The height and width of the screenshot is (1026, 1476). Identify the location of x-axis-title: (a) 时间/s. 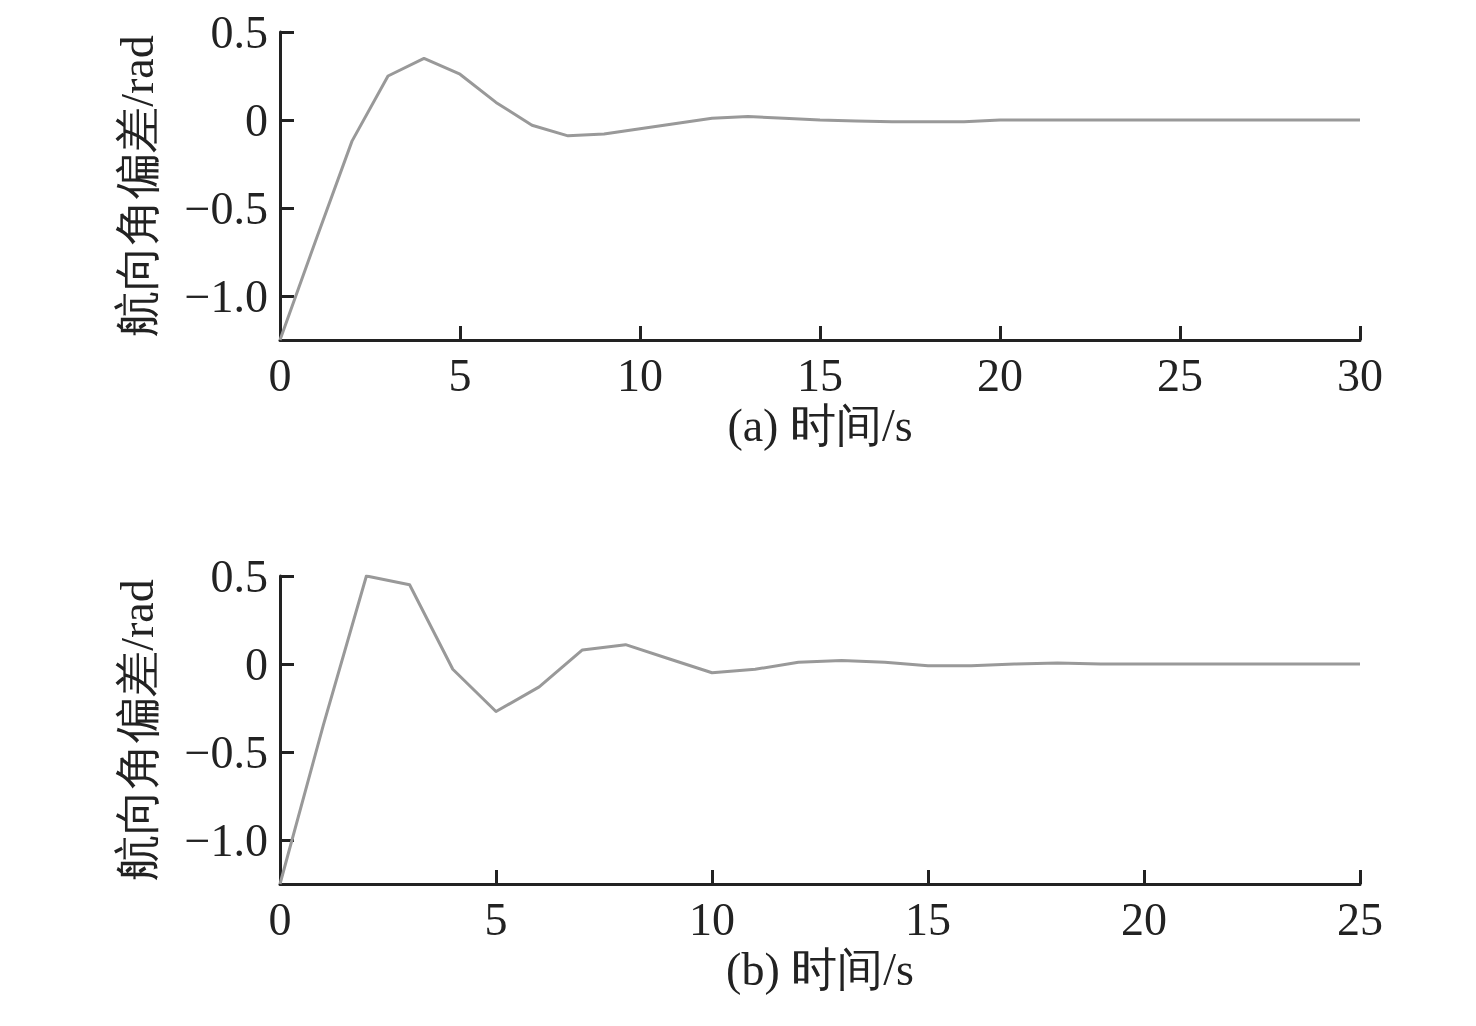
(820, 426).